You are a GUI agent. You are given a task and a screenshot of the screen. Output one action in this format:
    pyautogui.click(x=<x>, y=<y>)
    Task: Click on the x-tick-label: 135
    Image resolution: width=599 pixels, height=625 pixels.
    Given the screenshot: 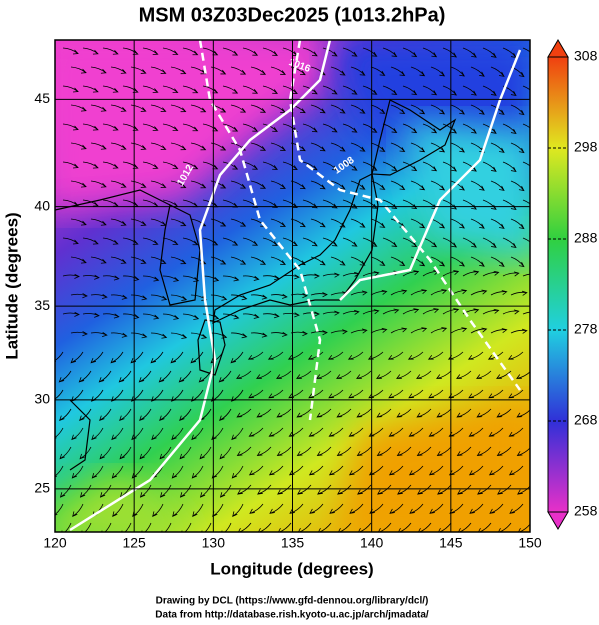 What is the action you would take?
    pyautogui.click(x=293, y=543)
    